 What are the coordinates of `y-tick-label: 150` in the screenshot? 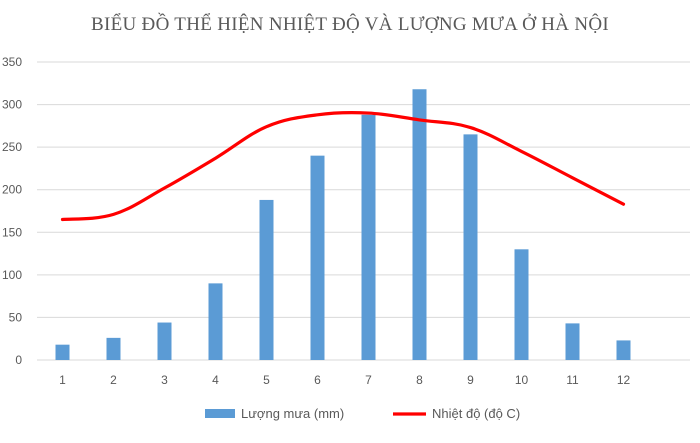 It's located at (12, 232).